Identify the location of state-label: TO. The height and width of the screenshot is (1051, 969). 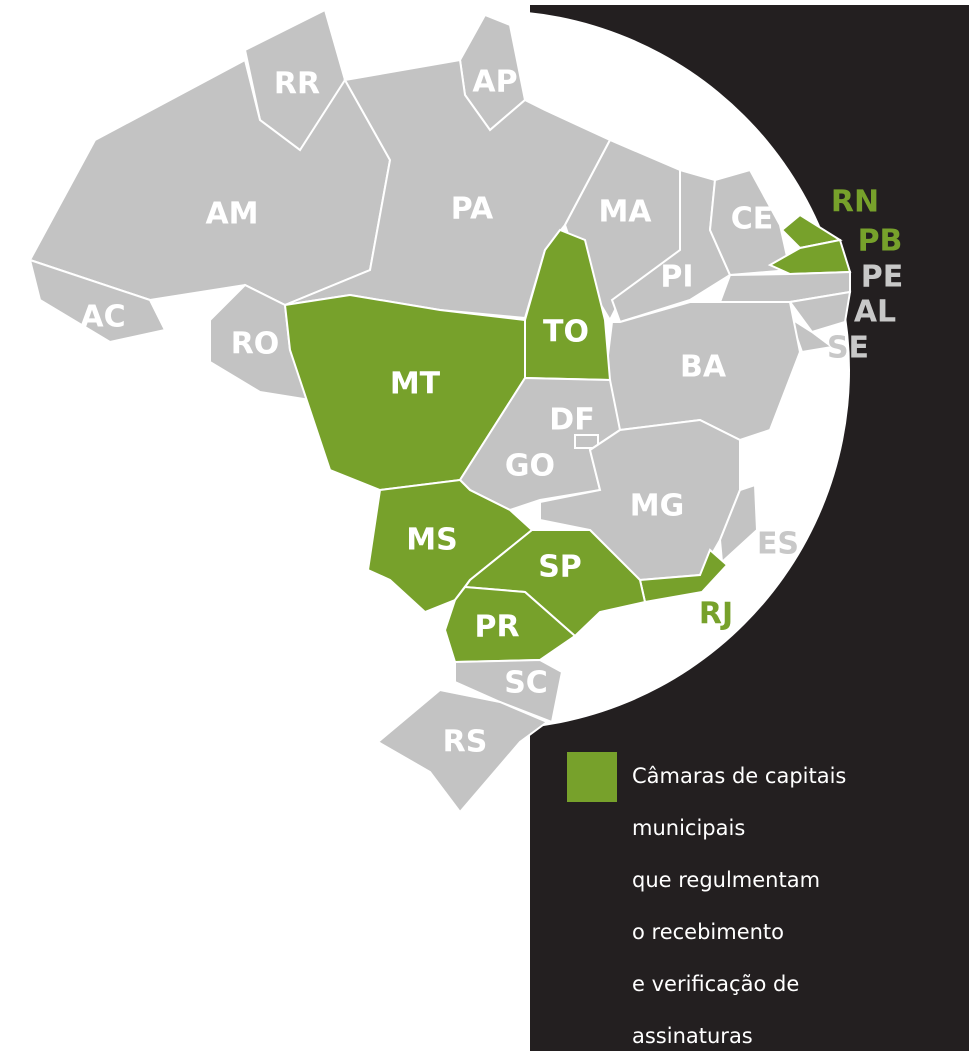
(566, 332).